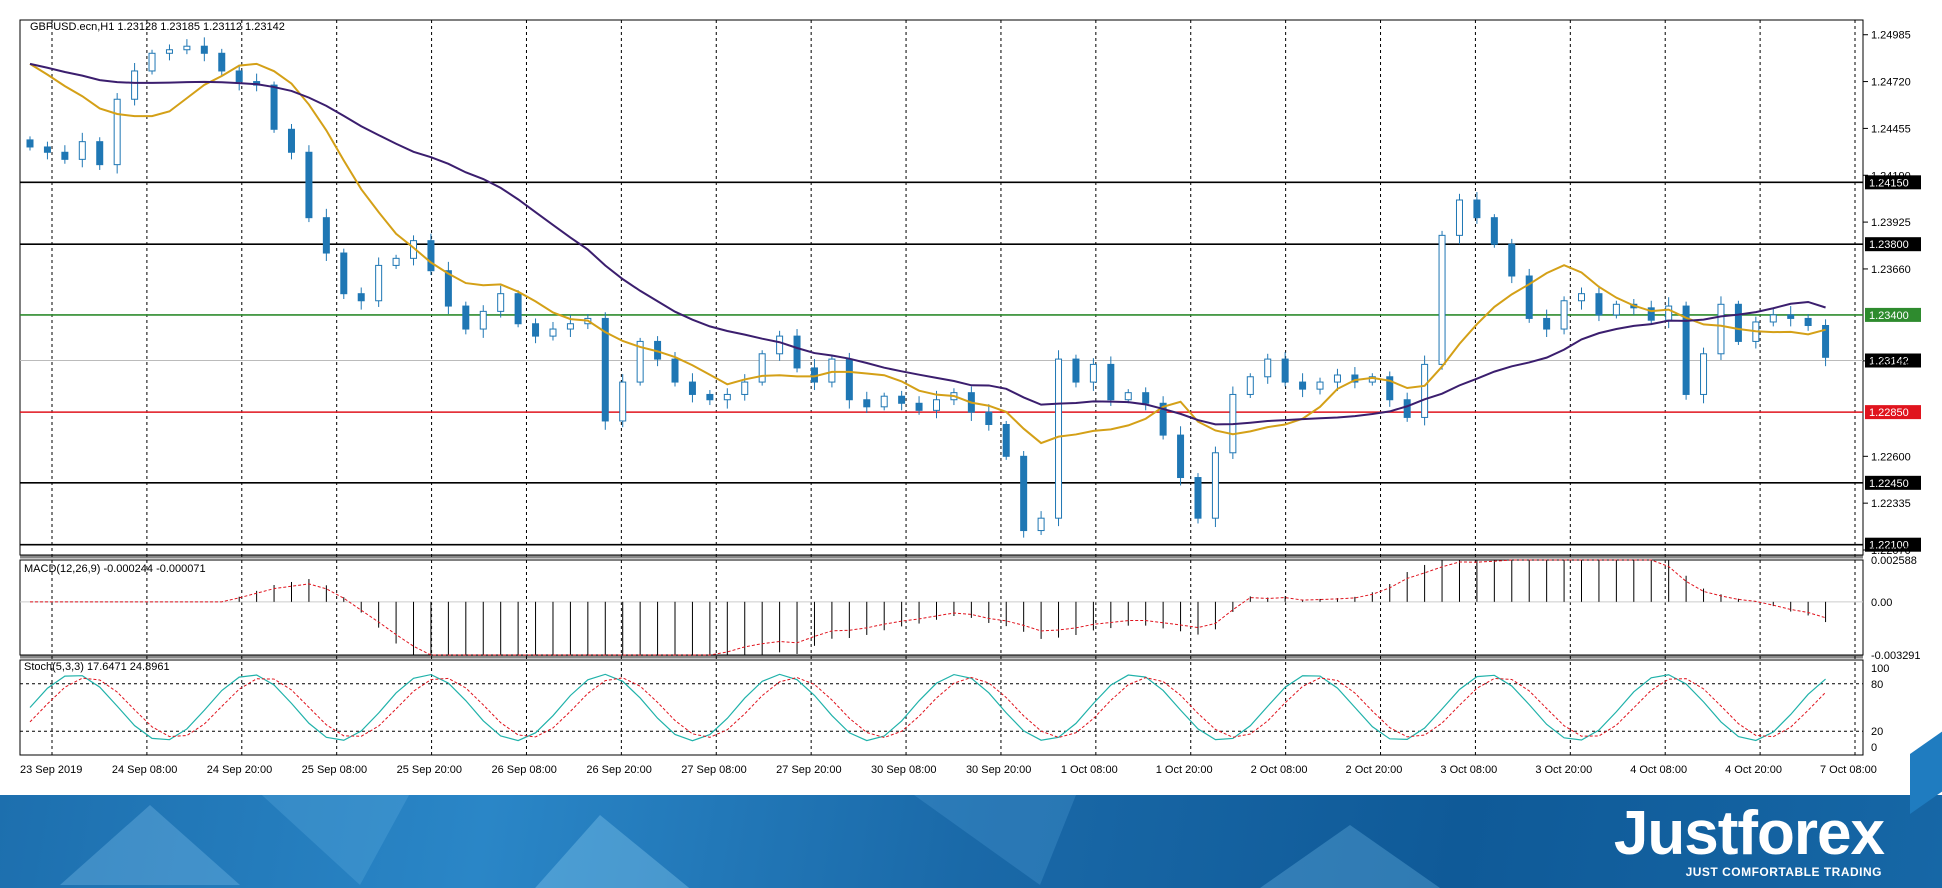  What do you see at coordinates (1563, 770) in the screenshot?
I see `x-tick-label: 3 Oct 20:00` at bounding box center [1563, 770].